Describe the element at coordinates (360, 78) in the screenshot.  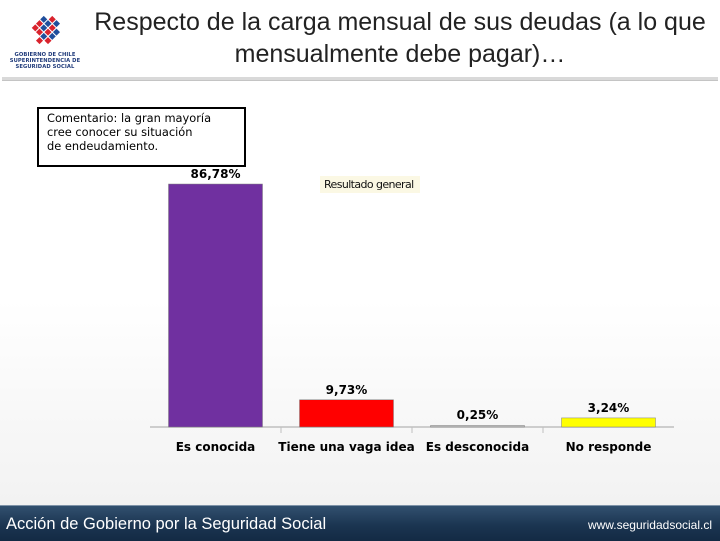
I see `header-divider` at that location.